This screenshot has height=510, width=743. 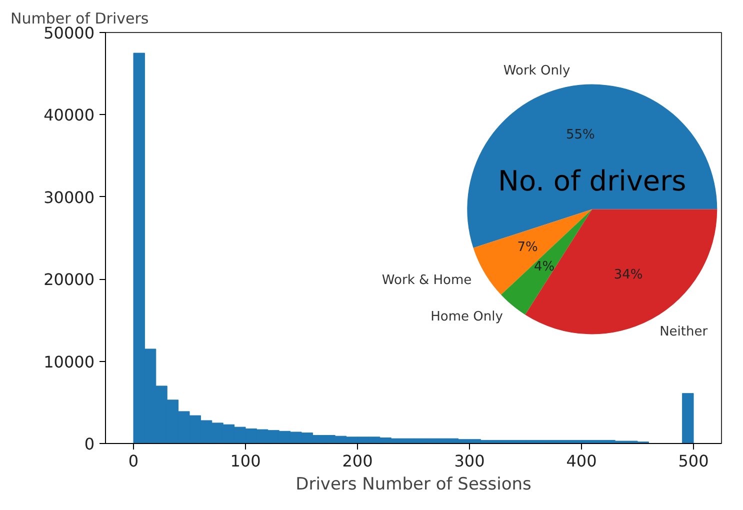 I want to click on x-tick-label: 0, so click(x=133, y=461).